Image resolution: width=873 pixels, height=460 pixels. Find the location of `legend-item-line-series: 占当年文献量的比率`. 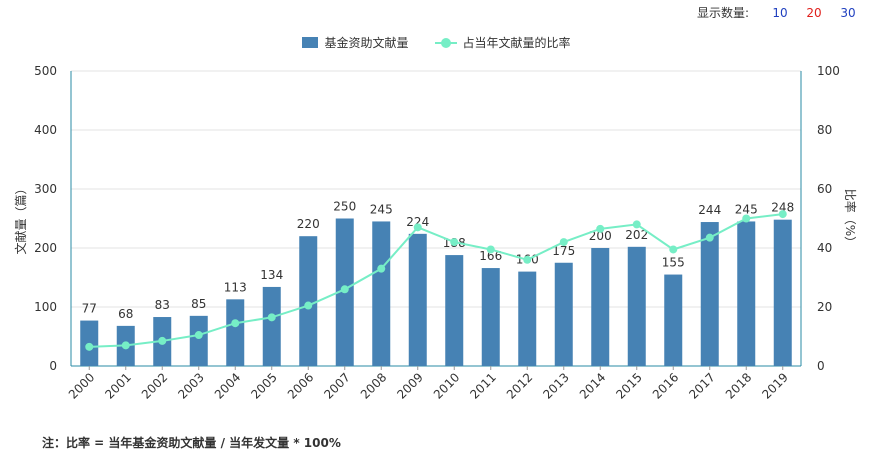

legend-item-line-series: 占当年文献量的比率 is located at coordinates (502, 42).